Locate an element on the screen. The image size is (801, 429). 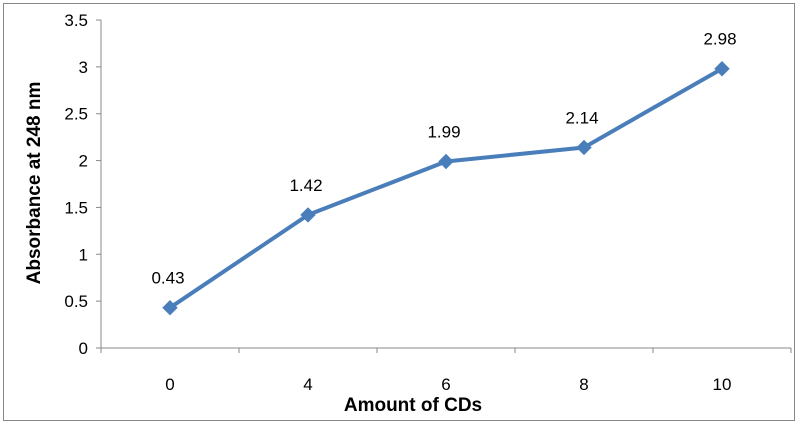
x-tick-label: 8 is located at coordinates (583, 384).